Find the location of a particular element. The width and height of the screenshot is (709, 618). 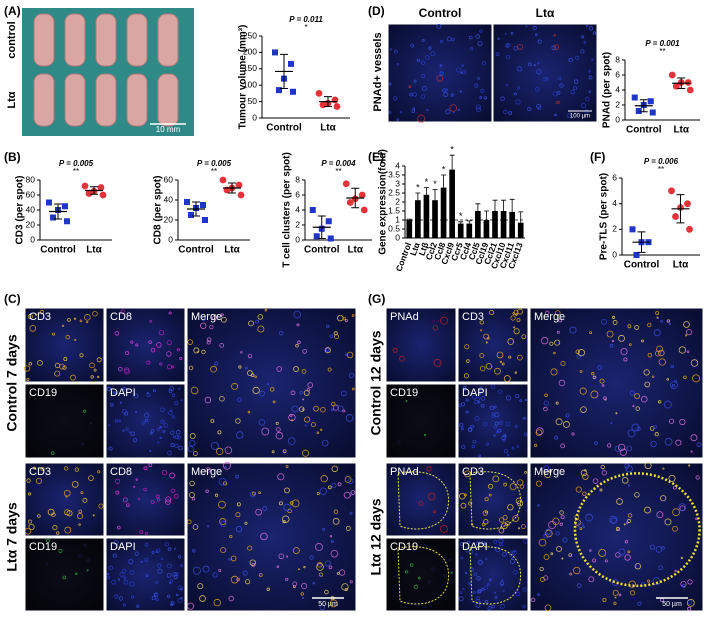

group-label: Control 7 days is located at coordinates (12, 382).